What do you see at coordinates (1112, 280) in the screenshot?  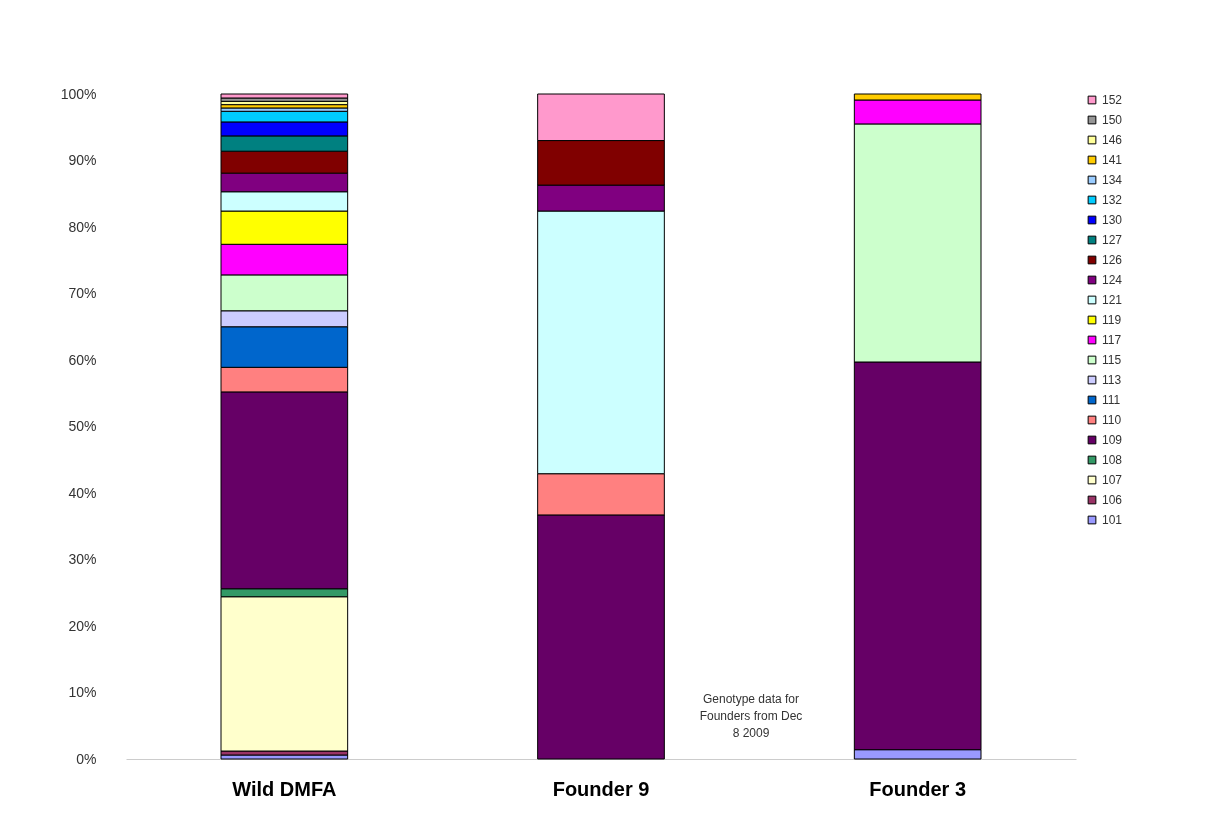 I see `legend-label: 124` at bounding box center [1112, 280].